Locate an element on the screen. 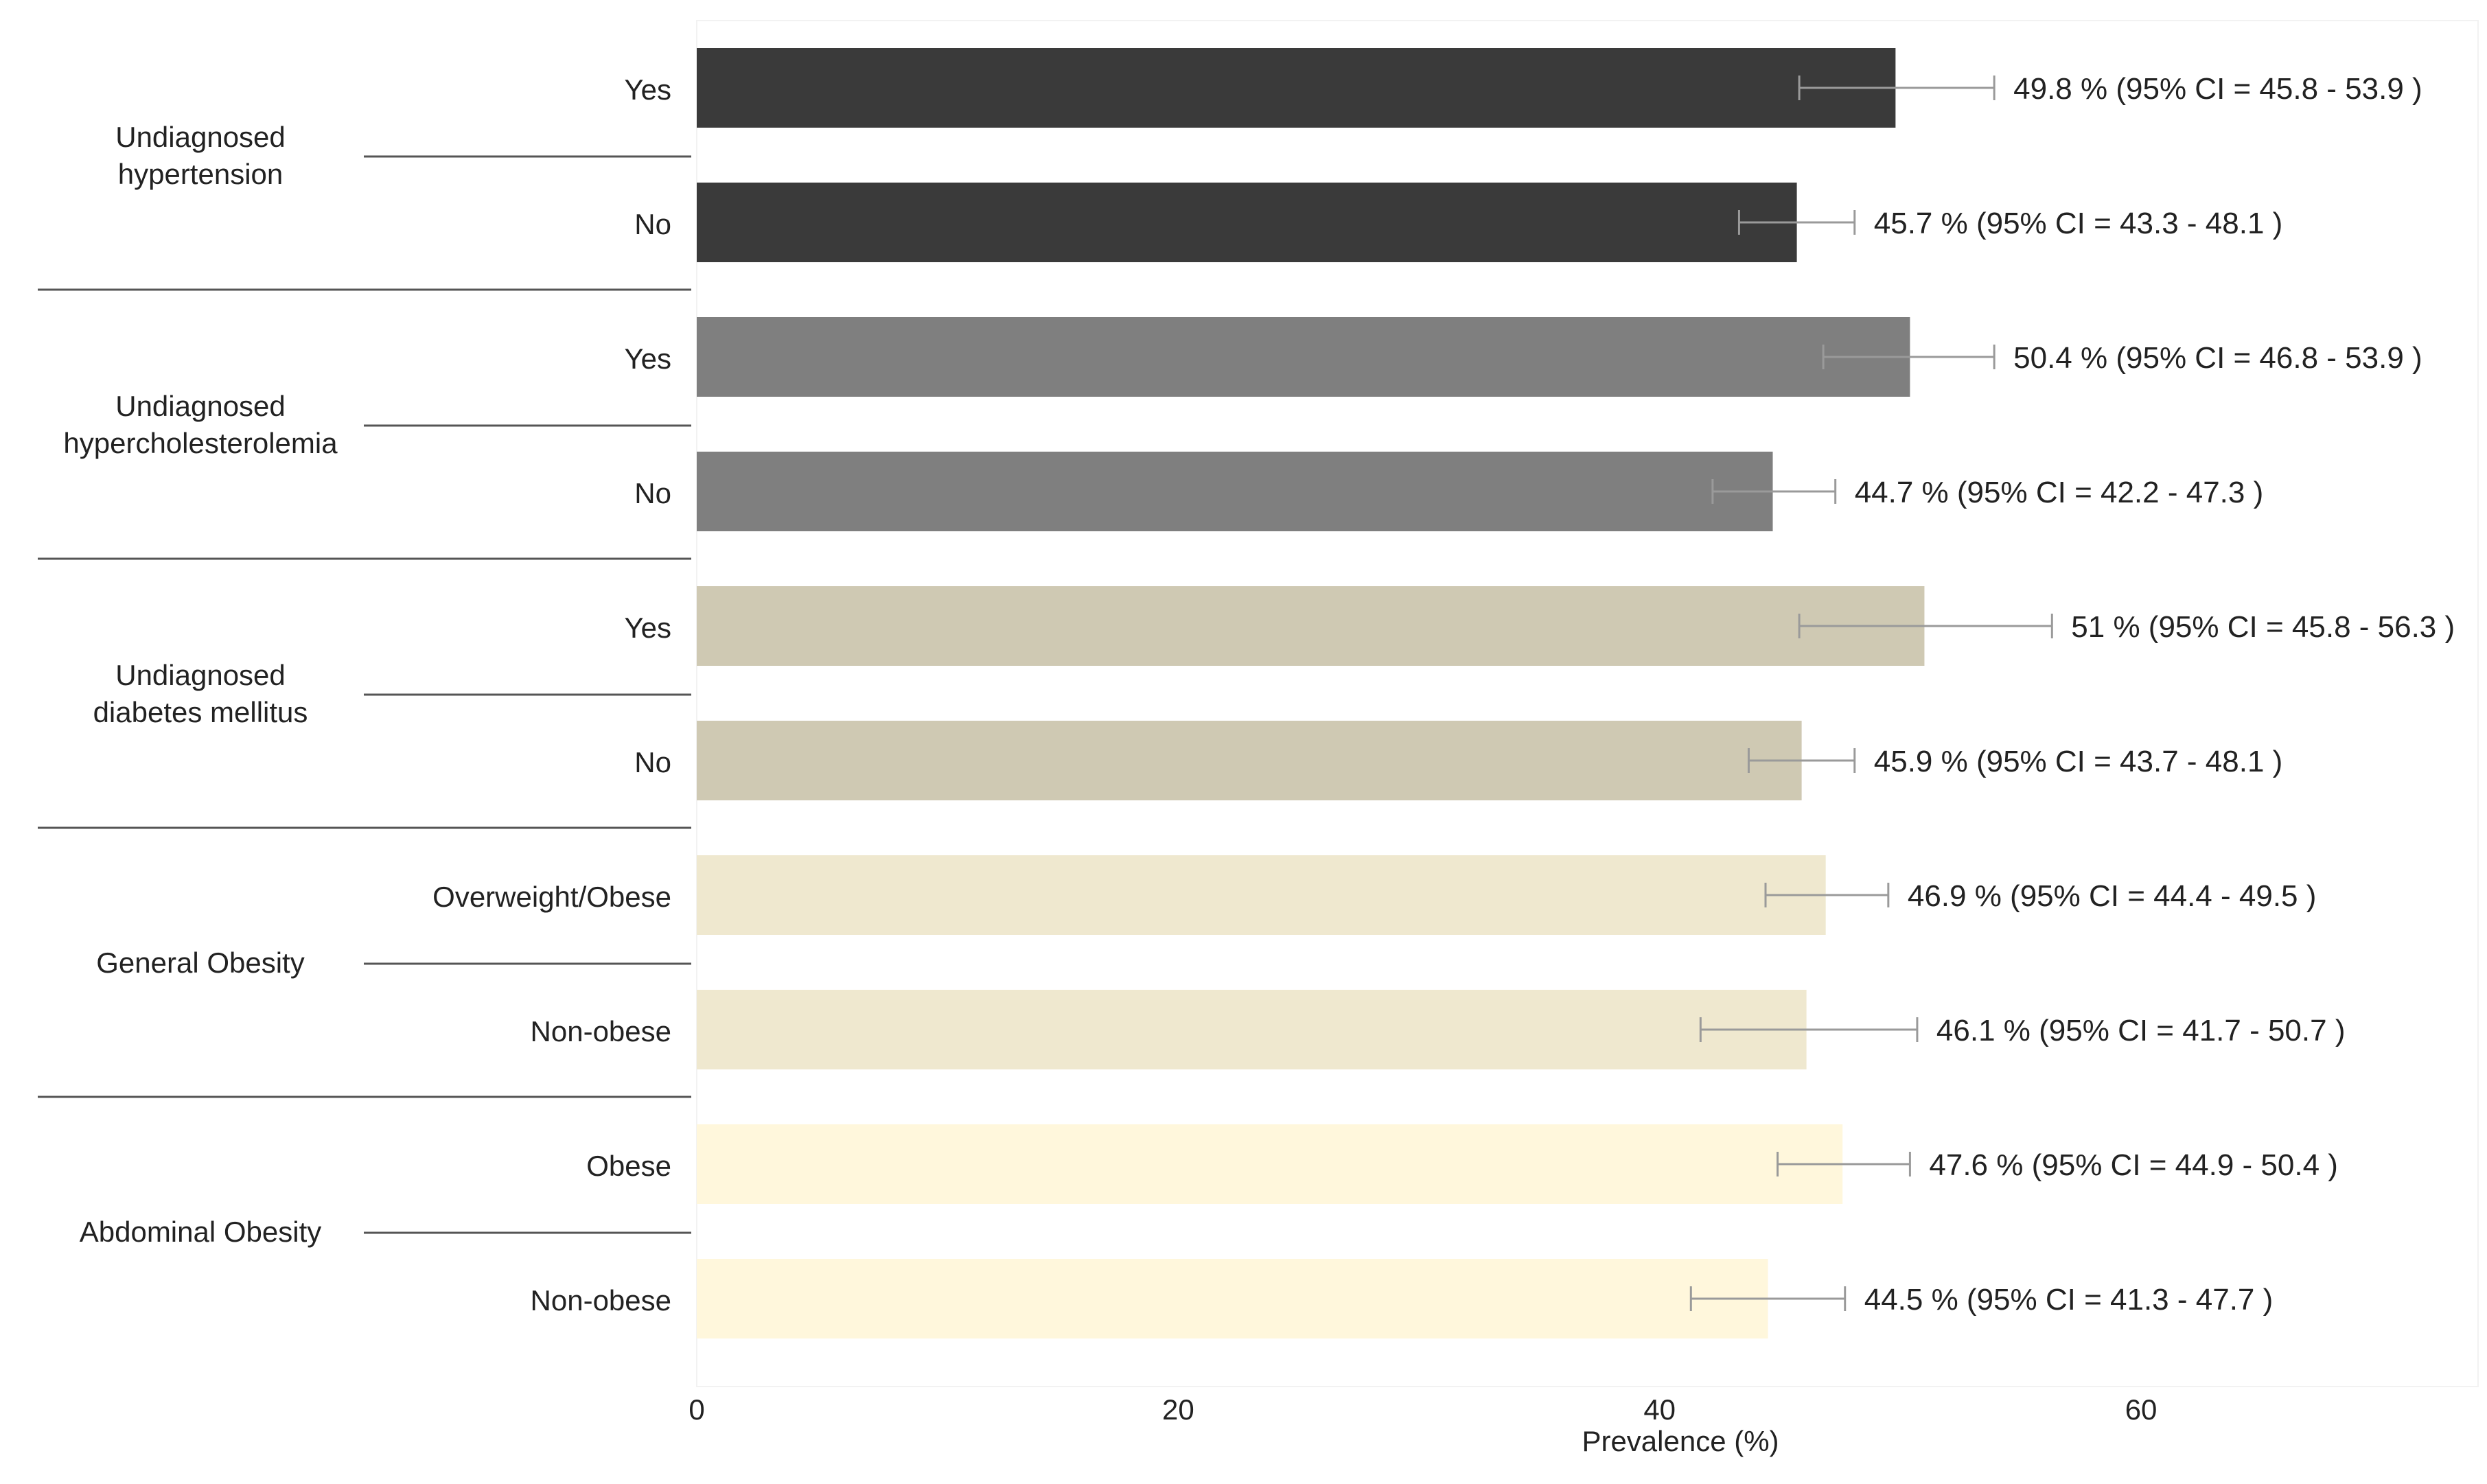 Image resolution: width=2487 pixels, height=1484 pixels. data-label: 45.9 % (95% CI = 43.7 - 48.1 ) is located at coordinates (2078, 761).